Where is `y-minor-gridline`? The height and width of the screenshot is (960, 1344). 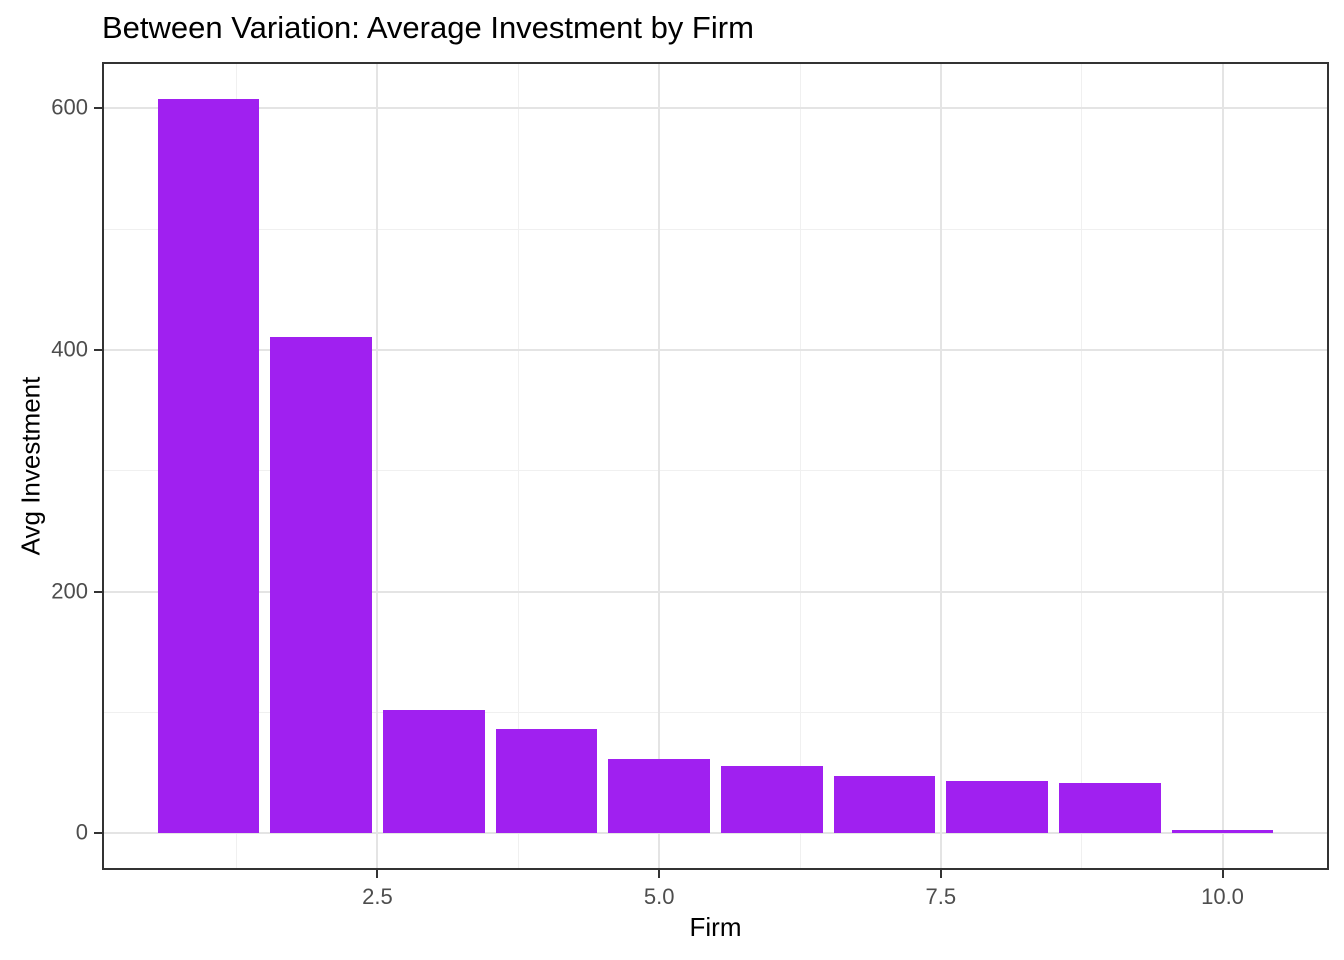
y-minor-gridline is located at coordinates (715, 229).